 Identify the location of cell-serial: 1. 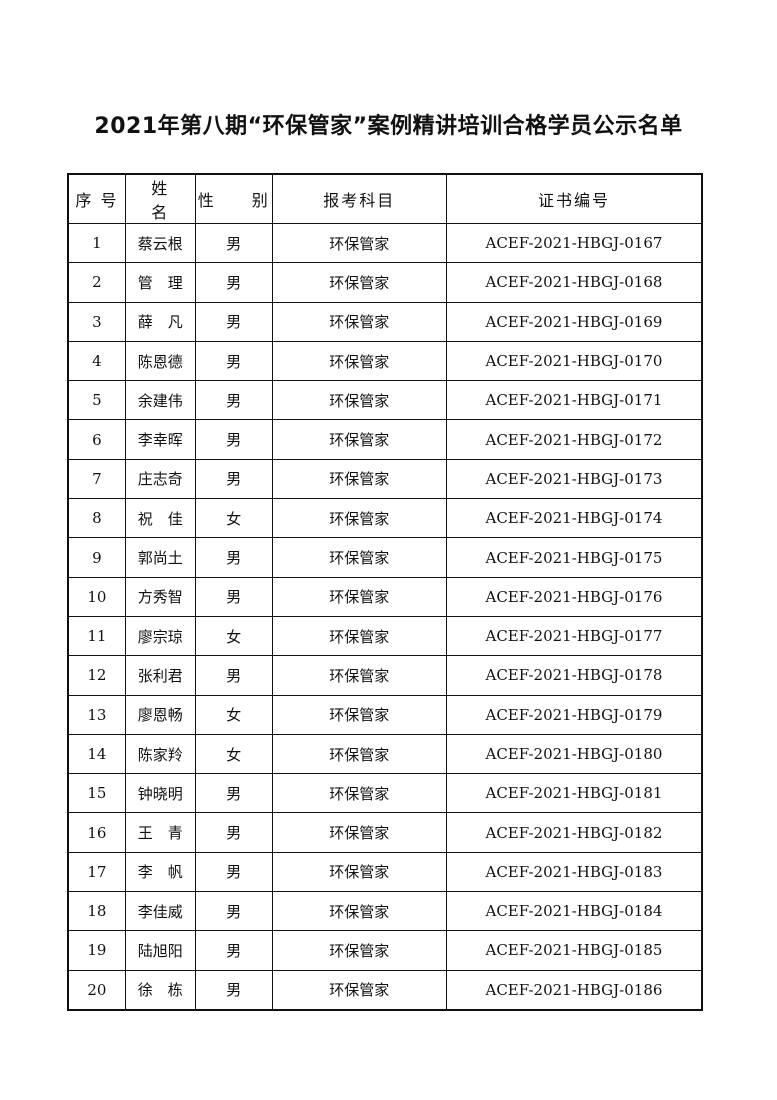
(96, 243).